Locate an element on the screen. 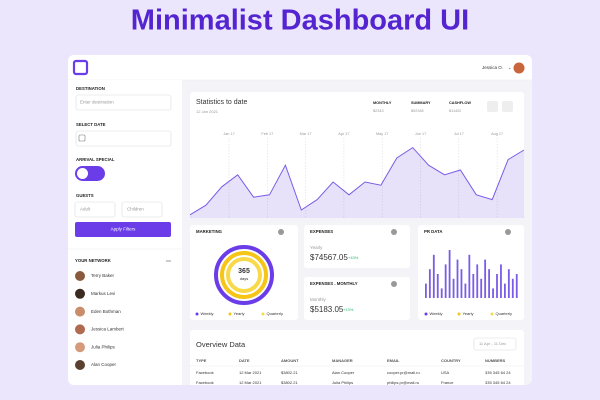 This screenshot has width=600, height=400. chevron: ⌄ is located at coordinates (509, 67).